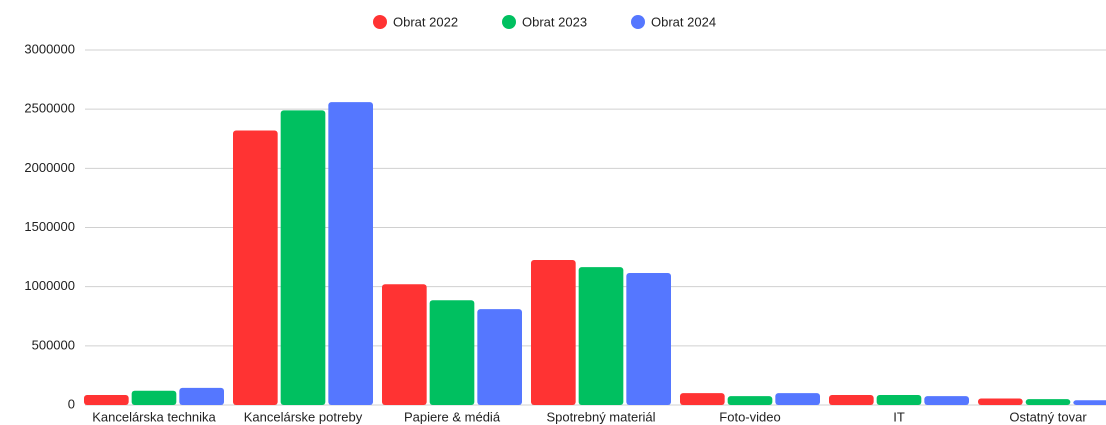  What do you see at coordinates (154, 416) in the screenshot?
I see `x-tick-label: Kancelárska technika` at bounding box center [154, 416].